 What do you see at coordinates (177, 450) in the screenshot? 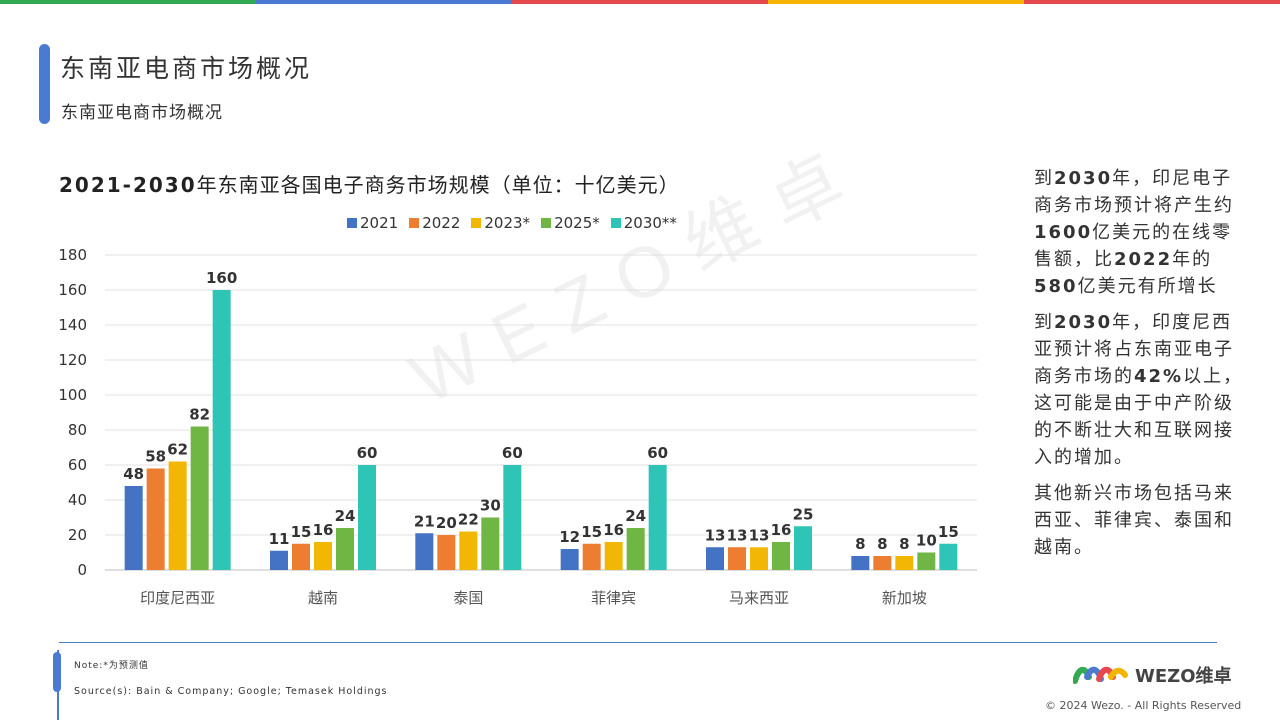
I see `data-label: 62` at bounding box center [177, 450].